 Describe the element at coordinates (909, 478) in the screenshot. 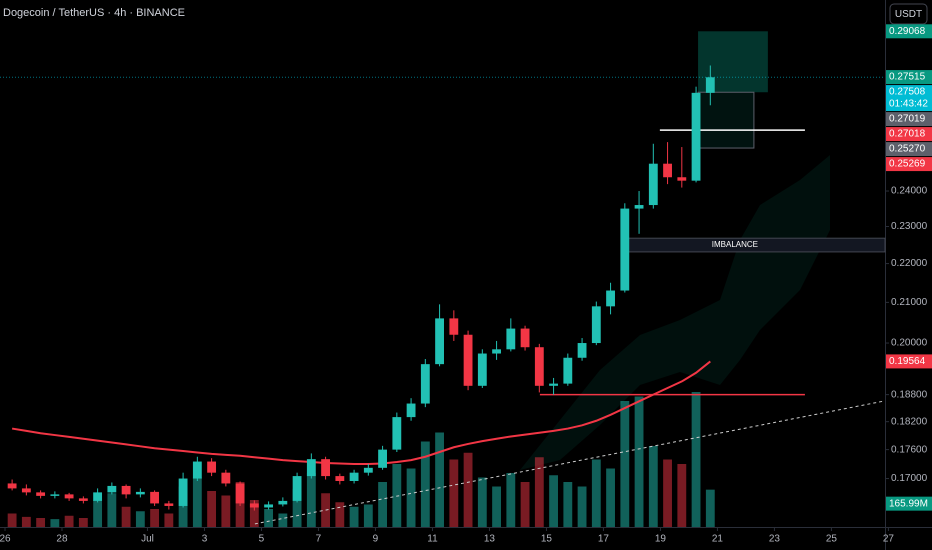

I see `y-tick-label: 0.17000` at that location.